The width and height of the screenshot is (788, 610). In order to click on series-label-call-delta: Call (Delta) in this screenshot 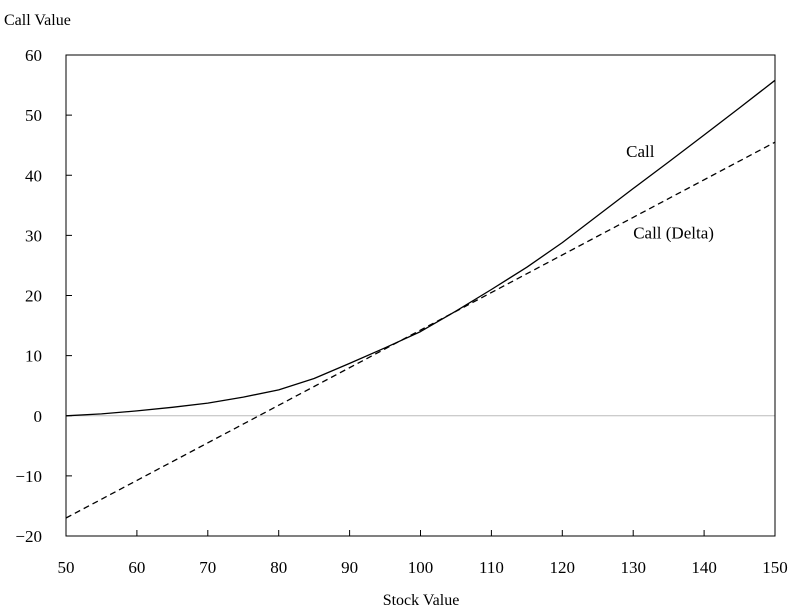, I will do `click(673, 232)`.